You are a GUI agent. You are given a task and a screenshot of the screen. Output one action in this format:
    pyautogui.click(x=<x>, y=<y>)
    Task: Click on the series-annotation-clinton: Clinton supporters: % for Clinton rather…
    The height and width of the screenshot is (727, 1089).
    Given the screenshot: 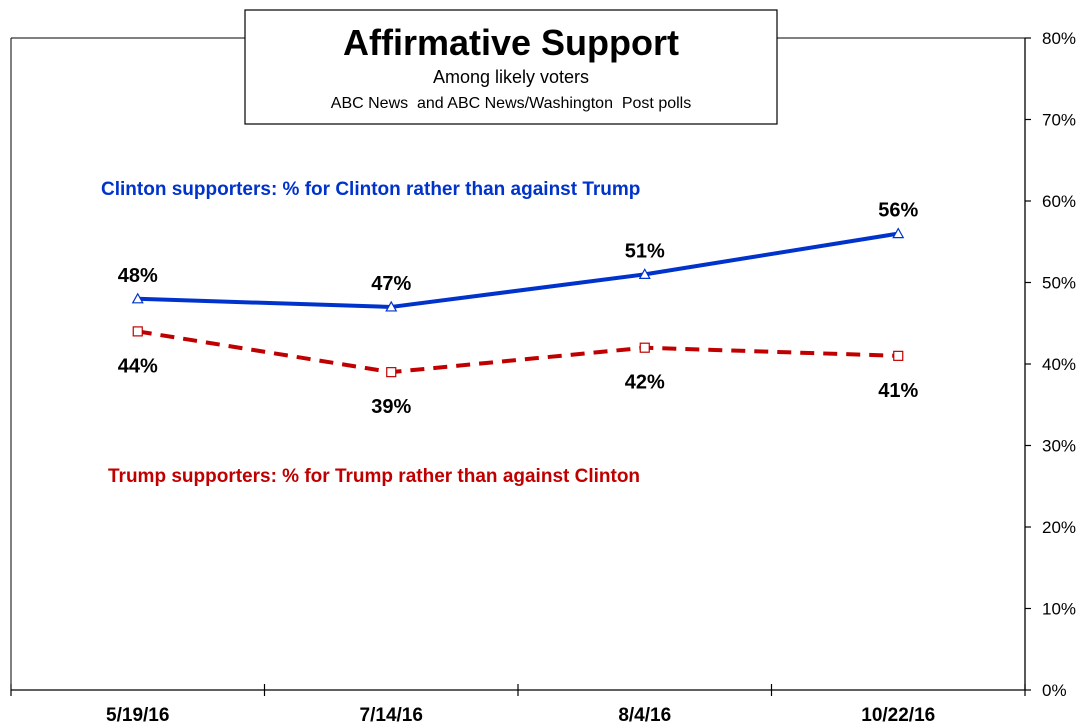 What is the action you would take?
    pyautogui.click(x=370, y=189)
    